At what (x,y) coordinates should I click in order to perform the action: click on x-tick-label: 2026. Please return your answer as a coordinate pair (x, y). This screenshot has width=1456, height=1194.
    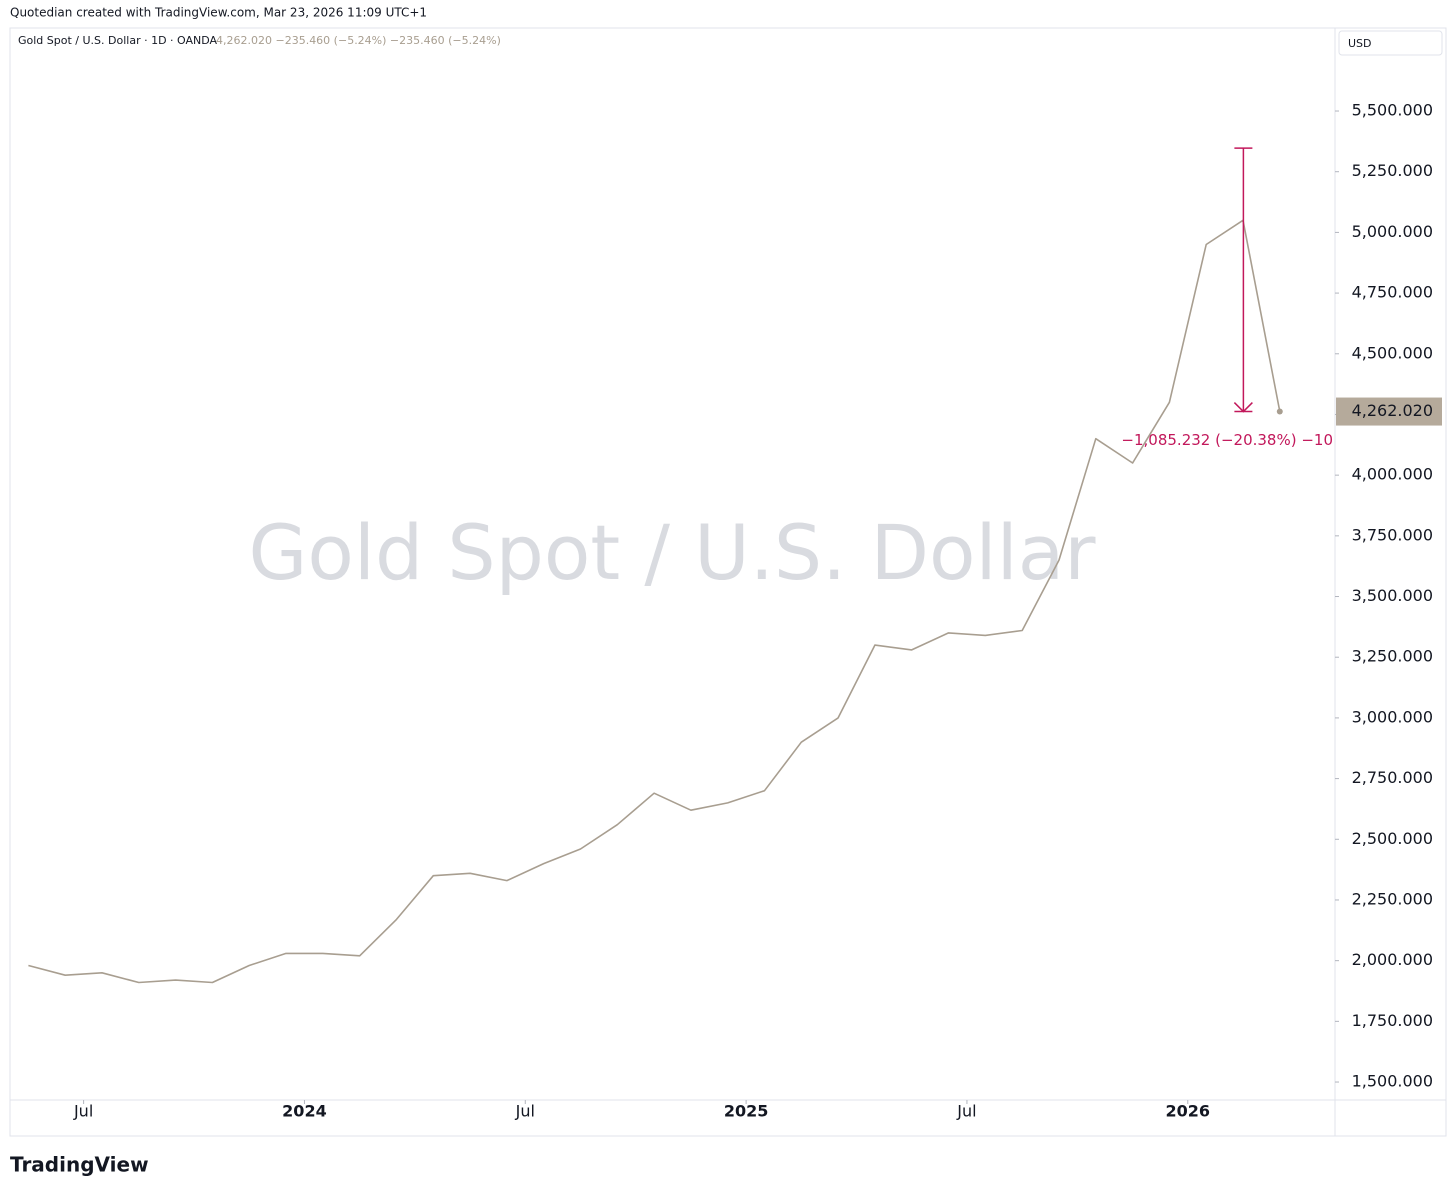
    Looking at the image, I should click on (1188, 1111).